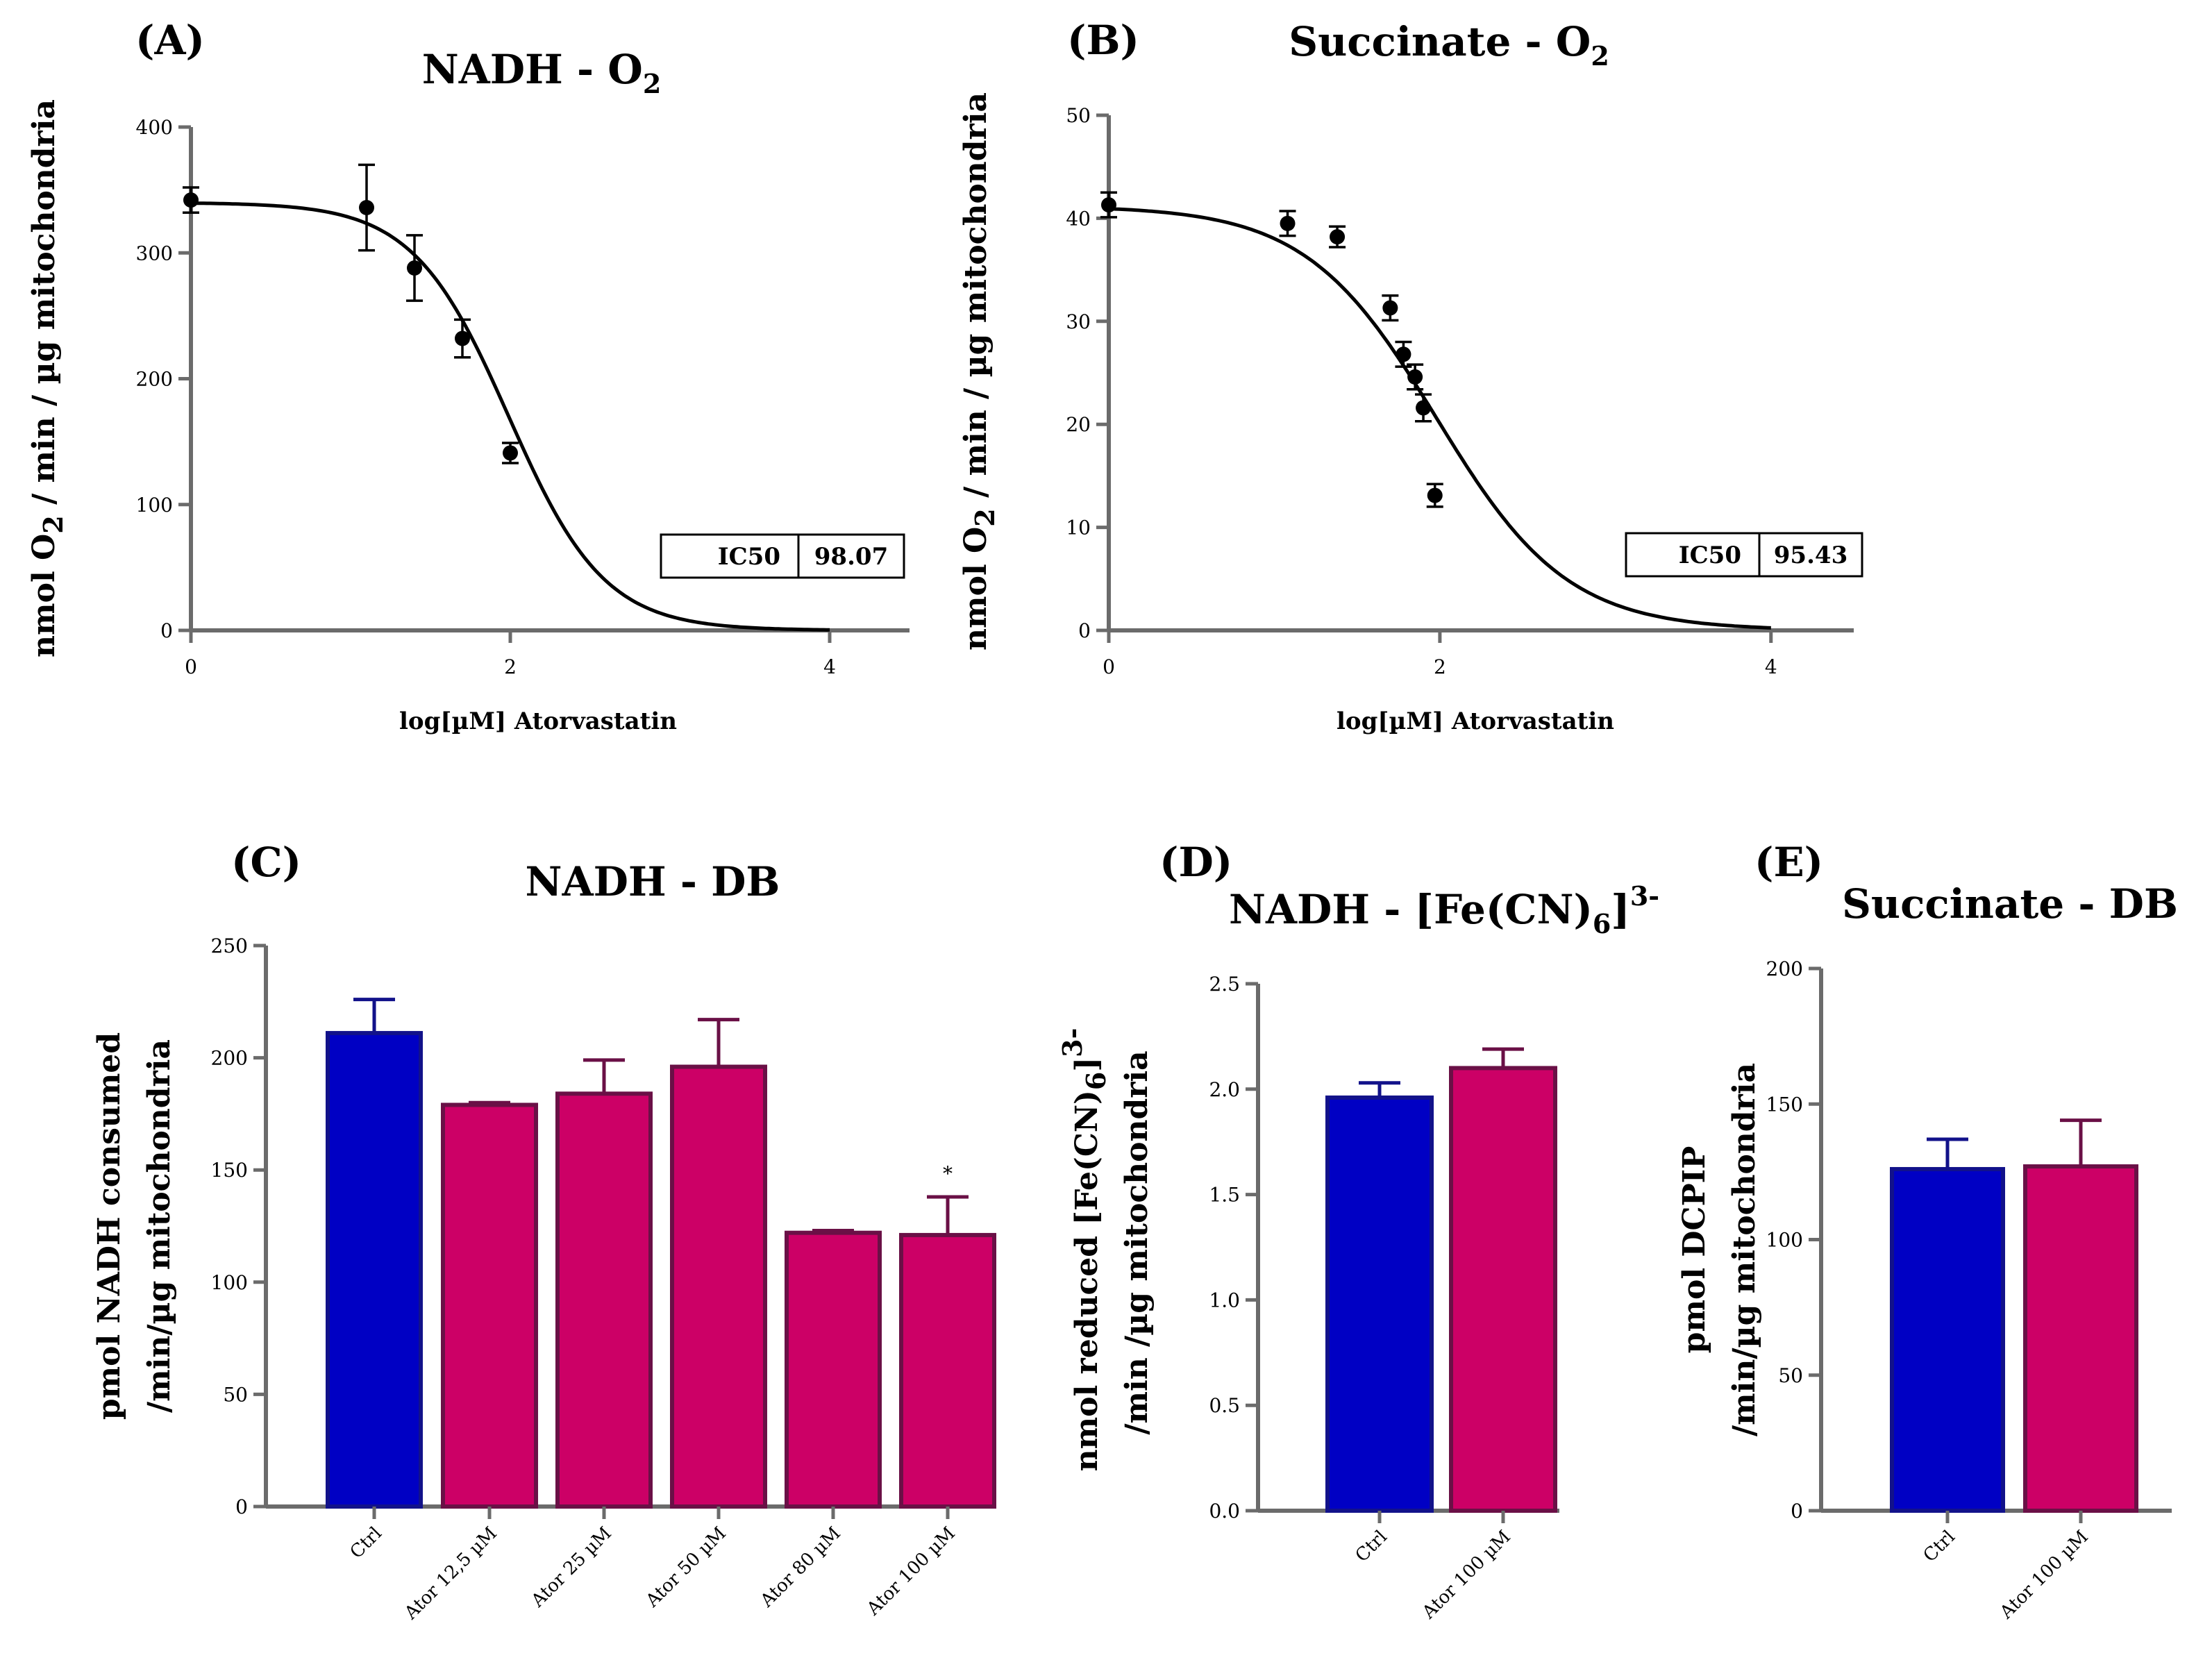 This screenshot has width=2212, height=1669. I want to click on panel-a-fit-curve, so click(510, 416).